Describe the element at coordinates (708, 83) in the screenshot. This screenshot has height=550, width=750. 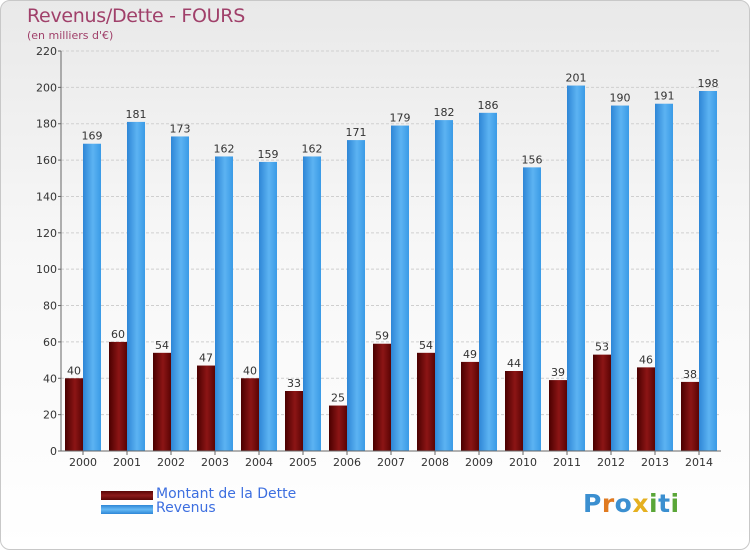
I see `data-label-revenue-2014: 198` at that location.